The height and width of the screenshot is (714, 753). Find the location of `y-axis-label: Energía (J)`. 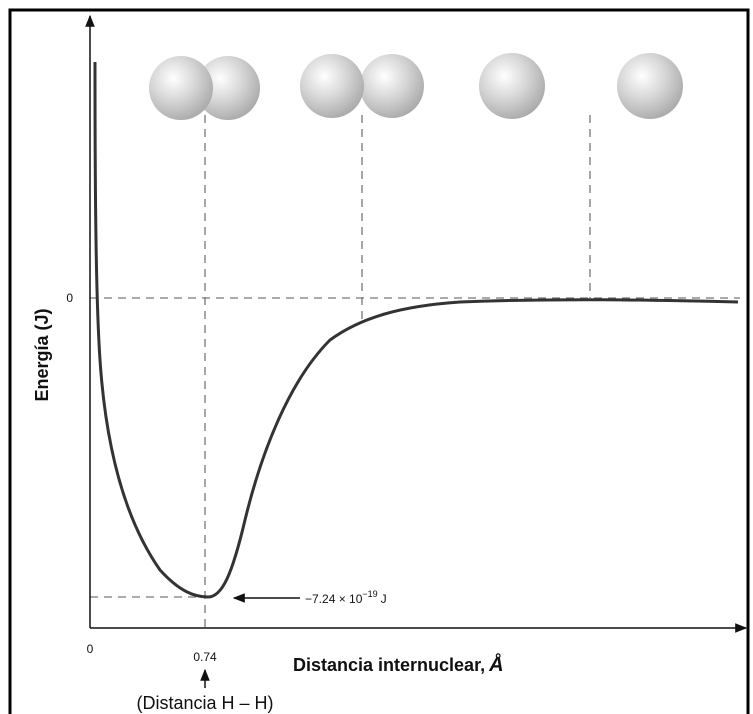

y-axis-label: Energía (J) is located at coordinates (42, 354).